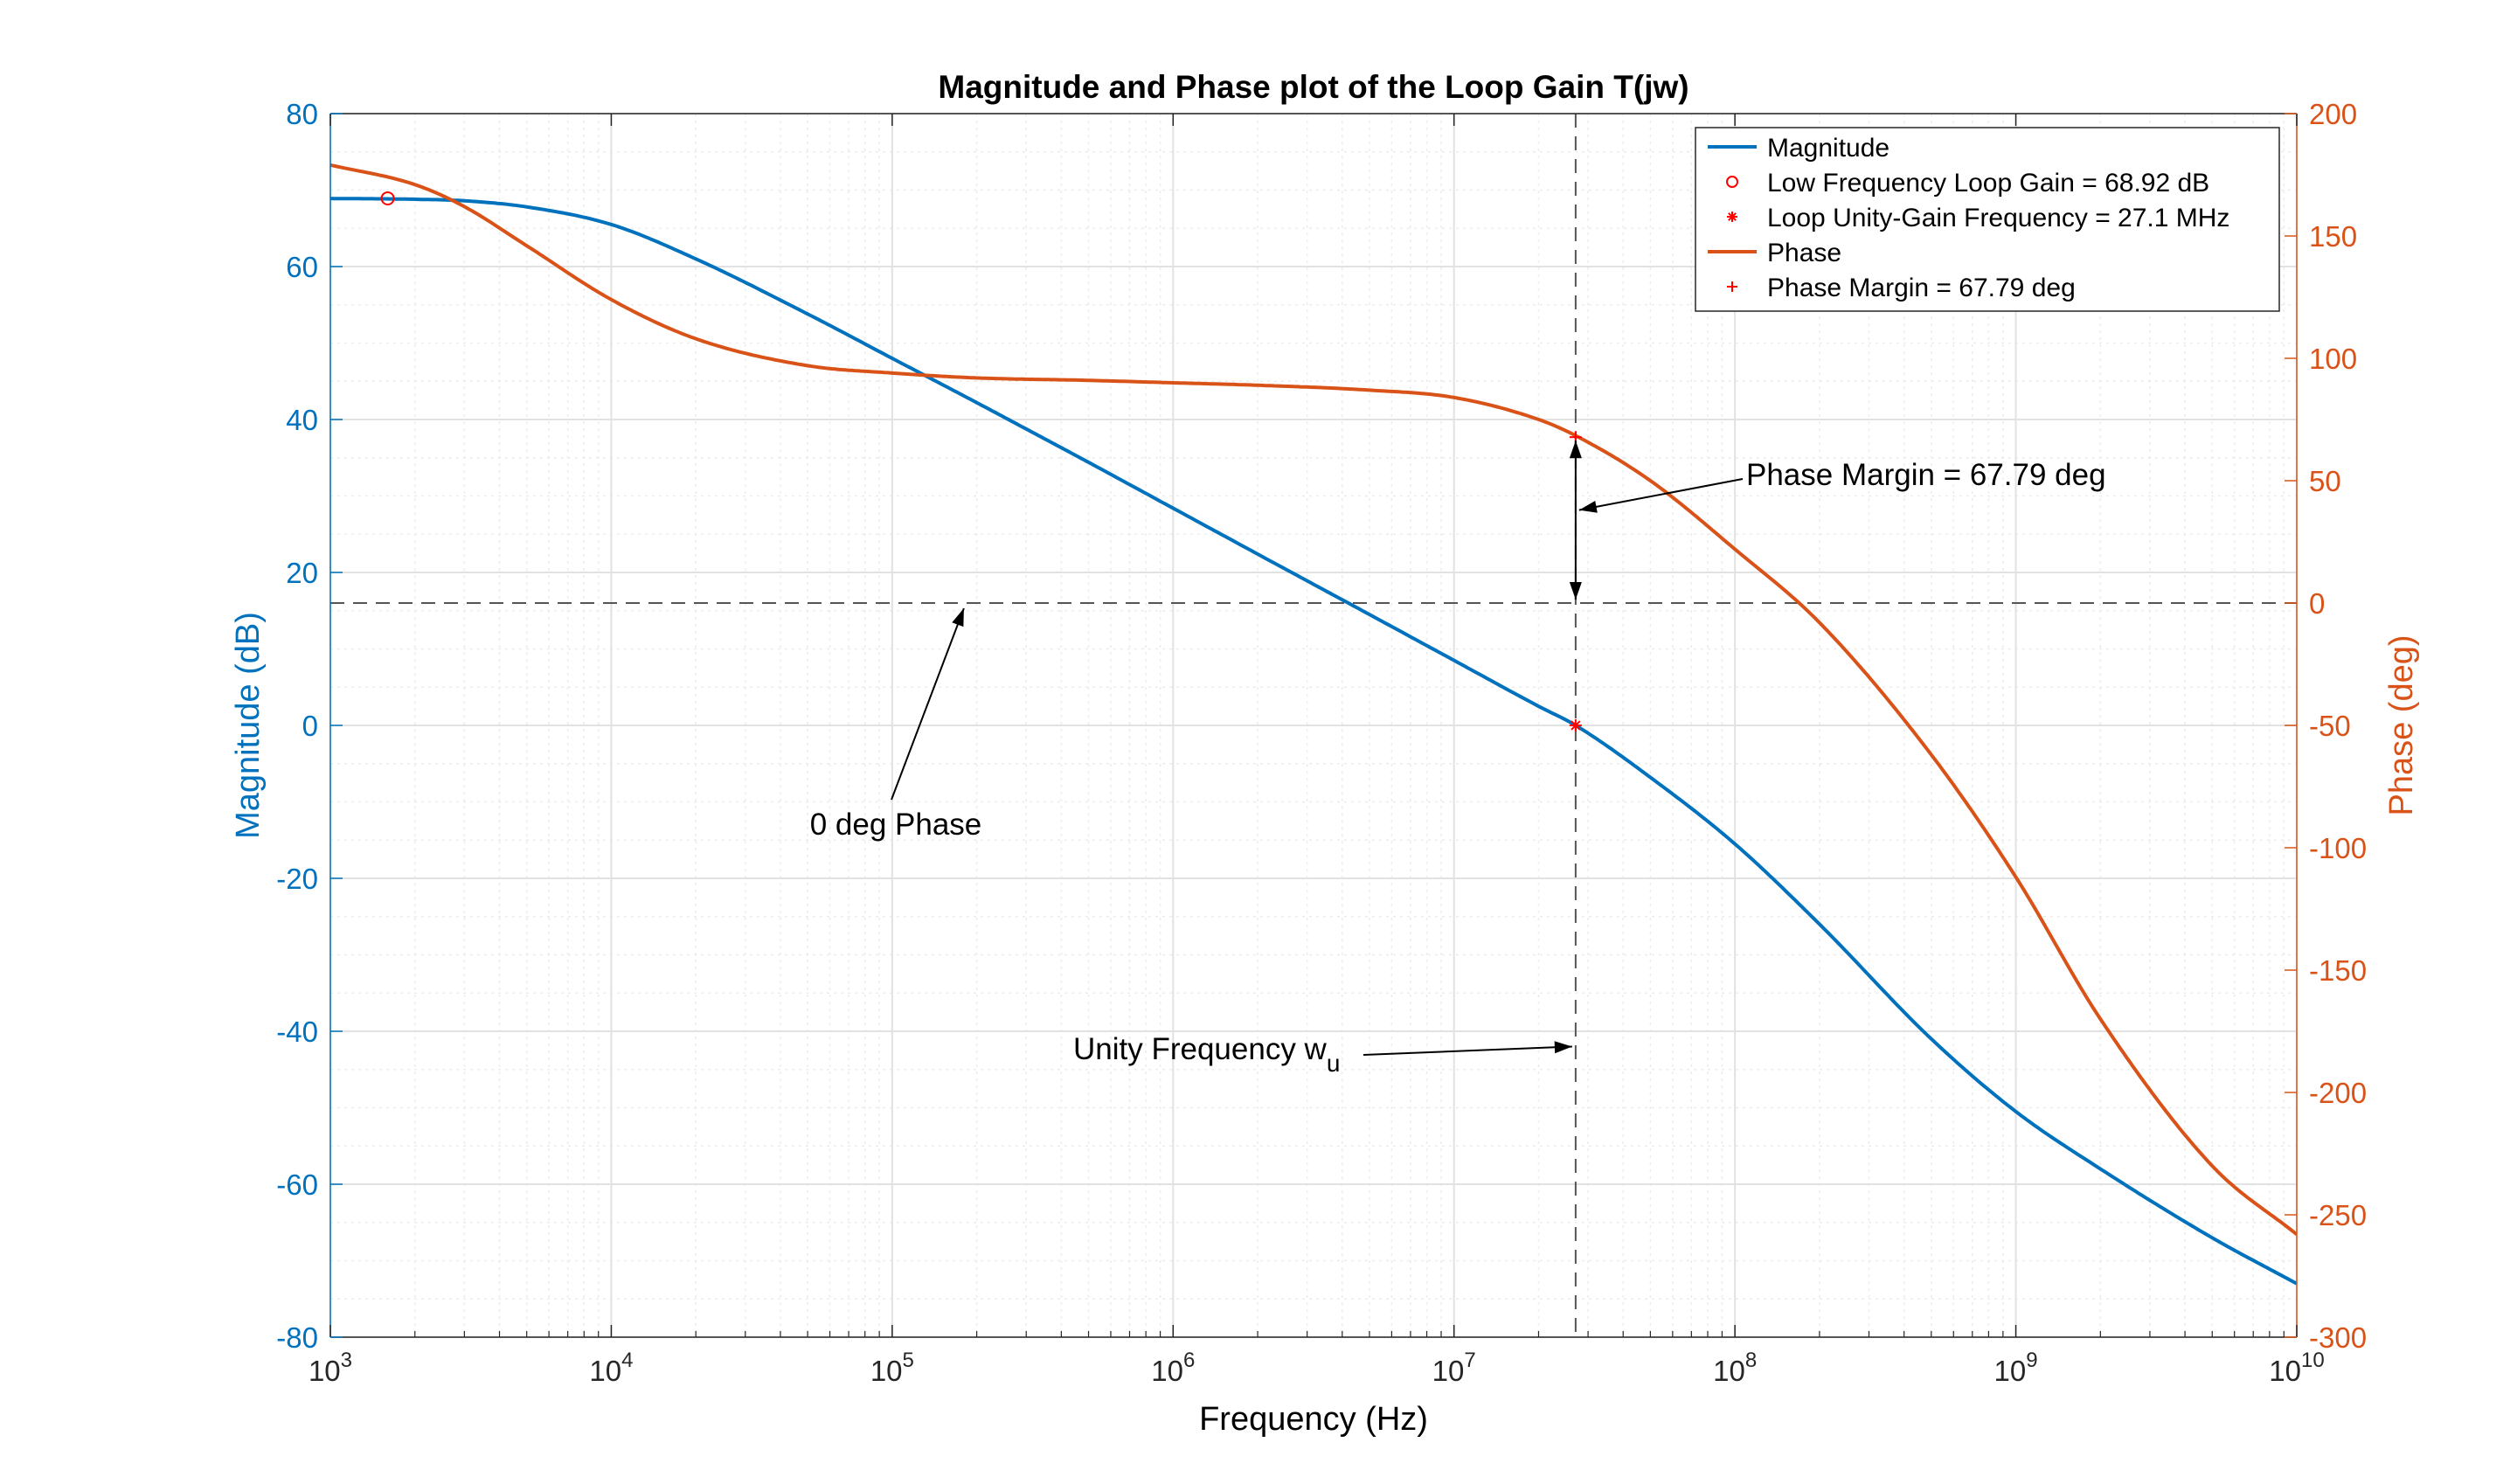 Image resolution: width=2517 pixels, height=1484 pixels. What do you see at coordinates (2333, 359) in the screenshot?
I see `y-tick-label-right: 100` at bounding box center [2333, 359].